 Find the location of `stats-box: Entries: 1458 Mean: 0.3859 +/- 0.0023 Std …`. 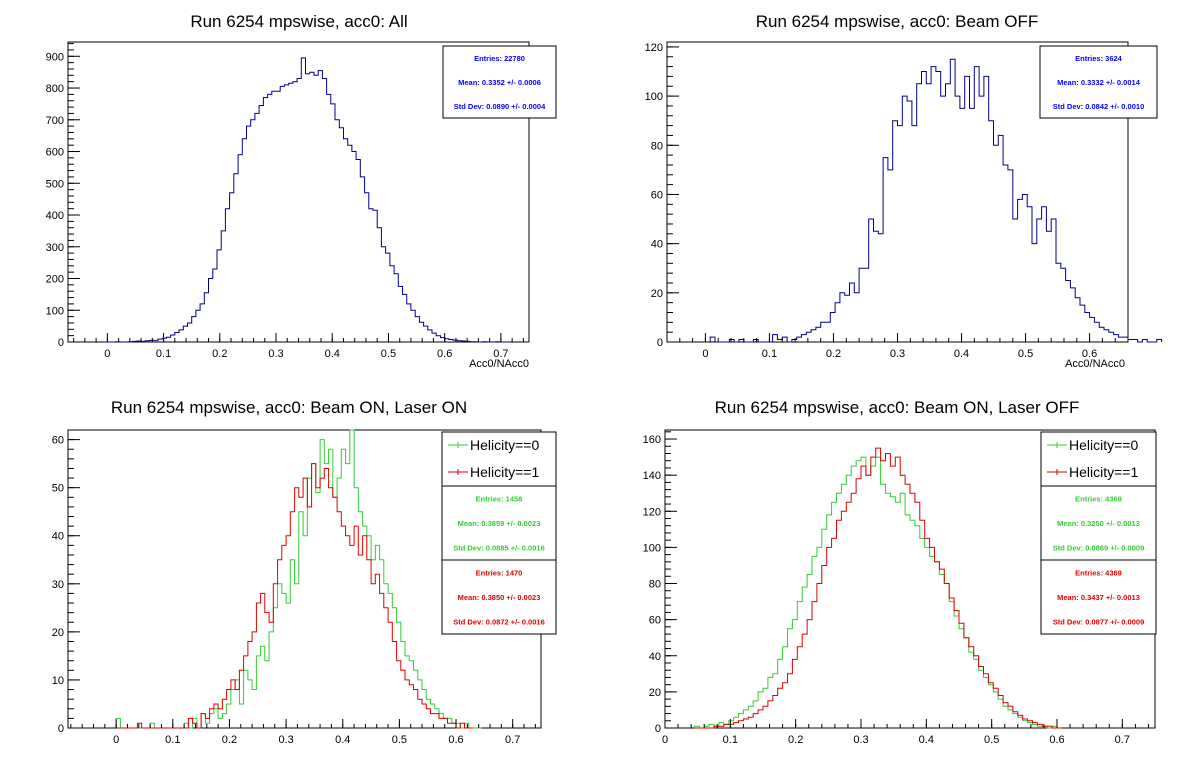

stats-box: Entries: 1458 Mean: 0.3859 +/- 0.0023 Std … is located at coordinates (499, 560).